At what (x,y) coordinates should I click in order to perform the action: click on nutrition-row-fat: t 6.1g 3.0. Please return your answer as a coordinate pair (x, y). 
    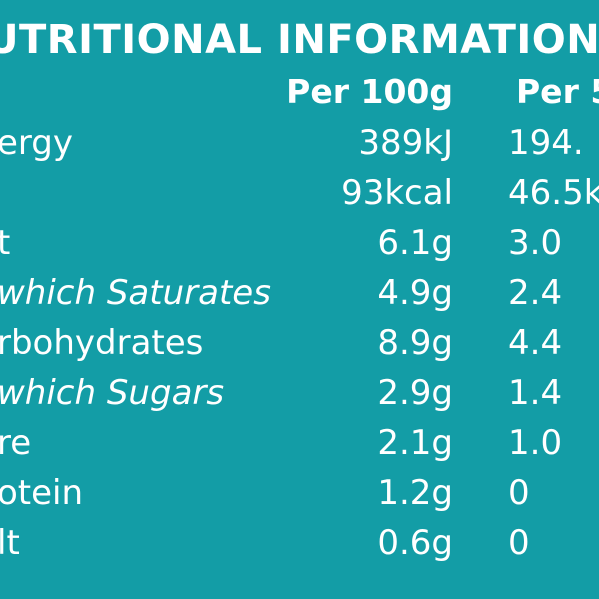
    Looking at the image, I should click on (299, 243).